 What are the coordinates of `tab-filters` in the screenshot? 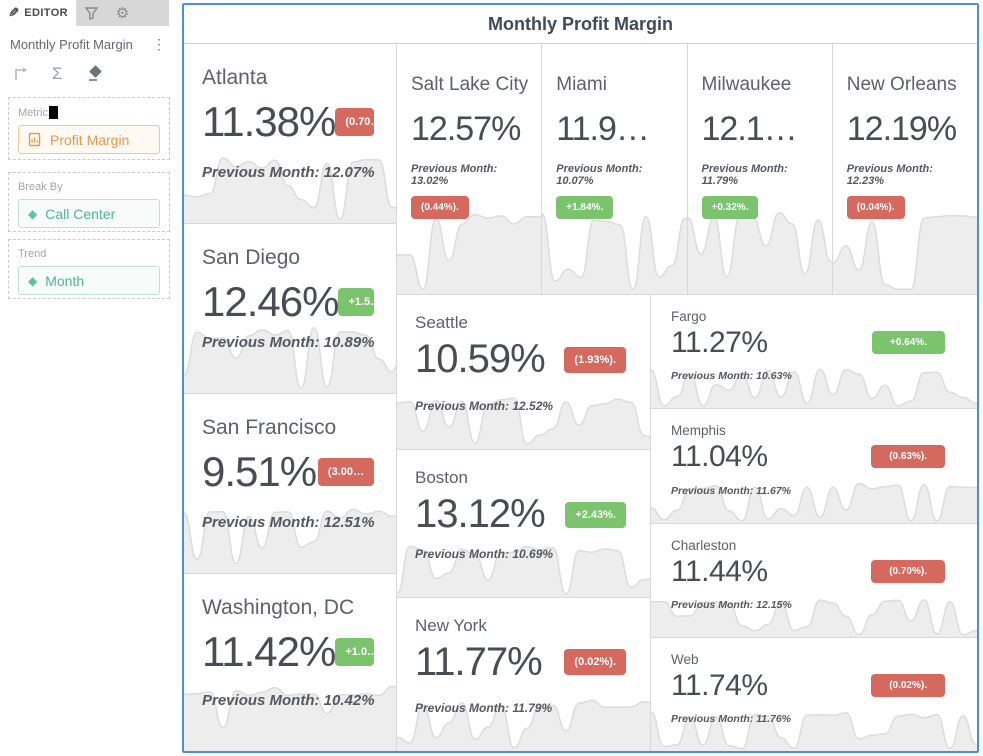 It's located at (91, 13).